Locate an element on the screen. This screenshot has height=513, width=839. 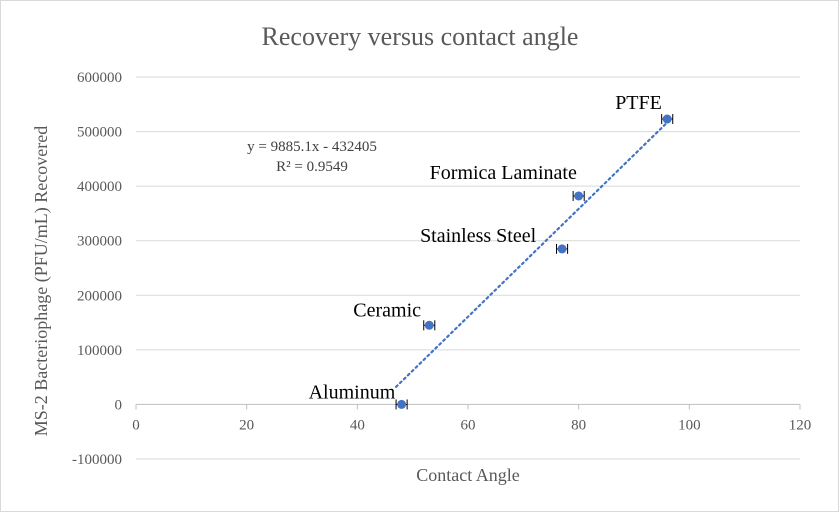
x-tick-label: 0 is located at coordinates (136, 425).